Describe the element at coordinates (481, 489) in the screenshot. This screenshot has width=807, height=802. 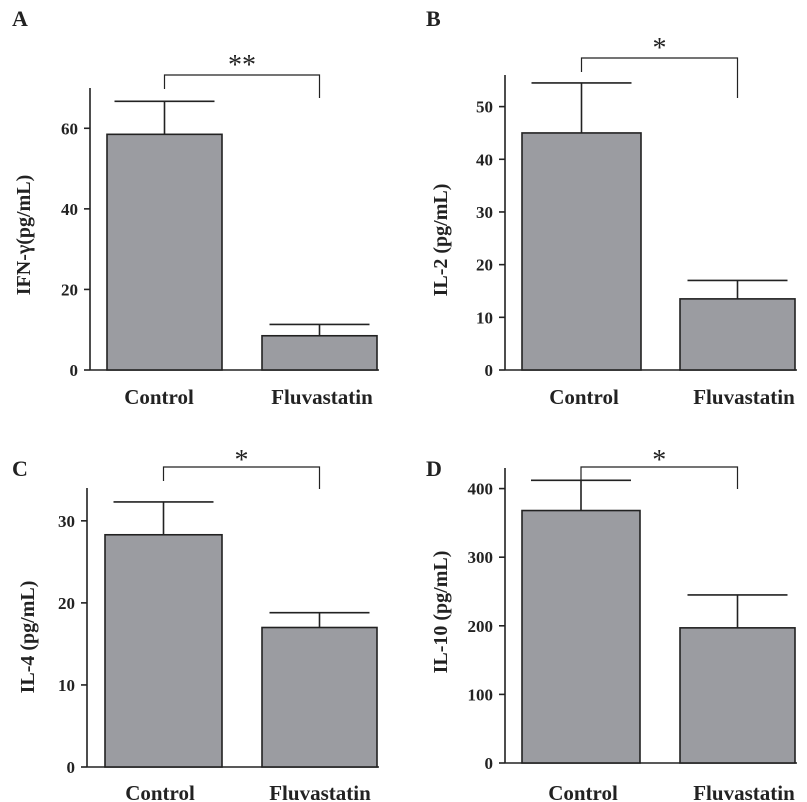
I see `y-tick-label: 400` at that location.